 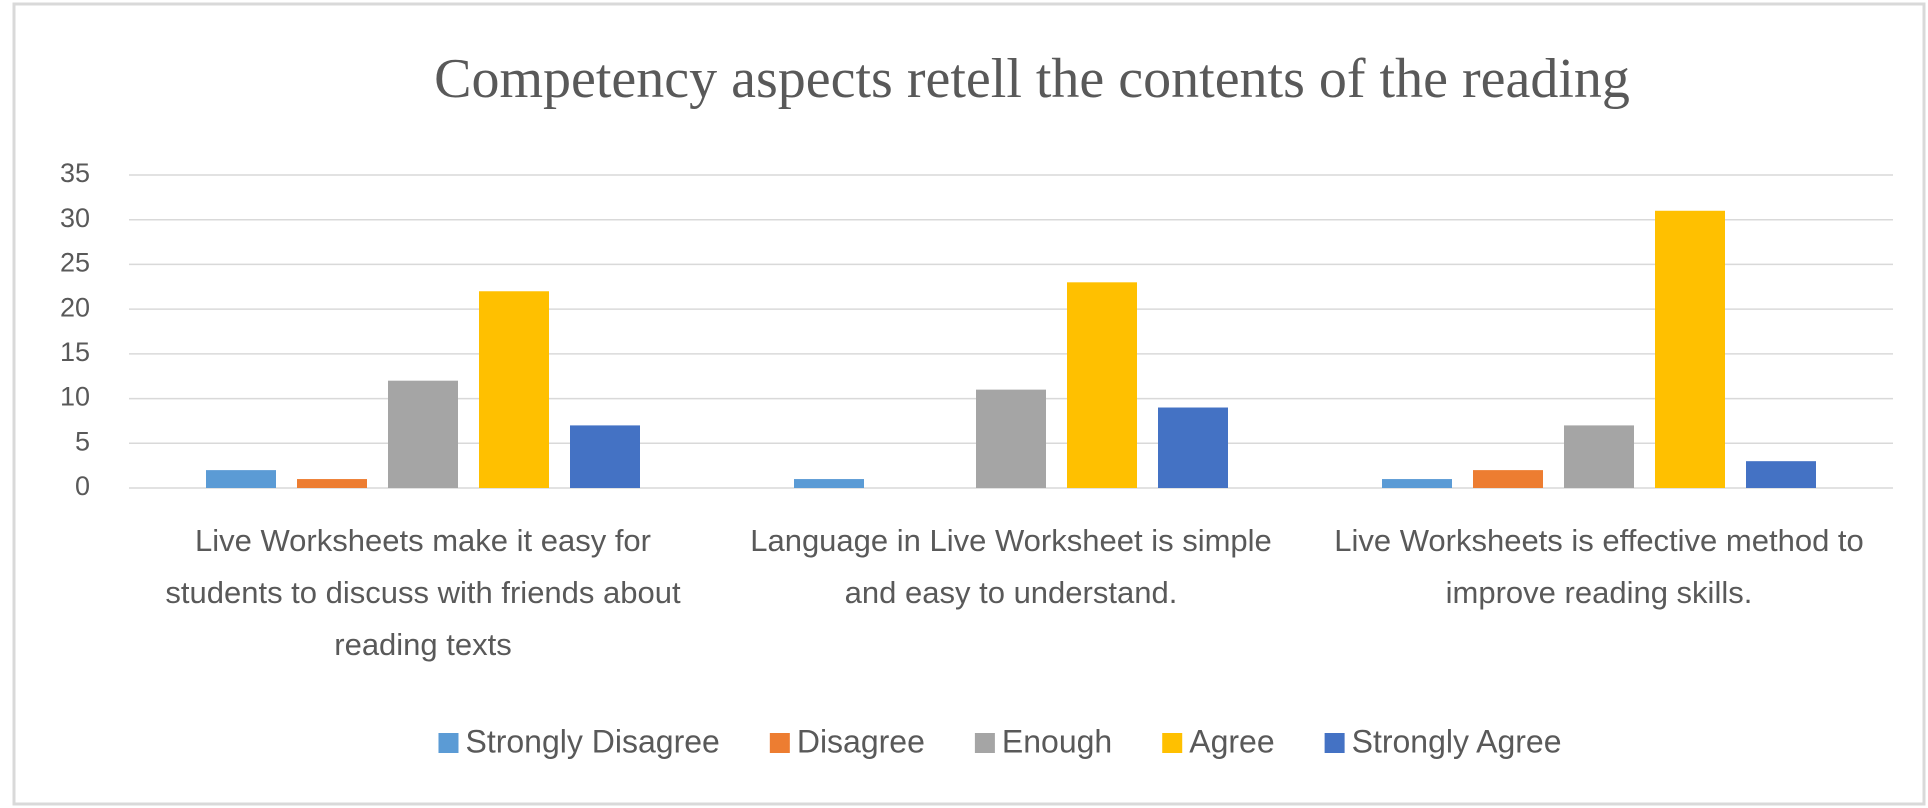 What do you see at coordinates (75, 397) in the screenshot?
I see `y-tick-label: 10` at bounding box center [75, 397].